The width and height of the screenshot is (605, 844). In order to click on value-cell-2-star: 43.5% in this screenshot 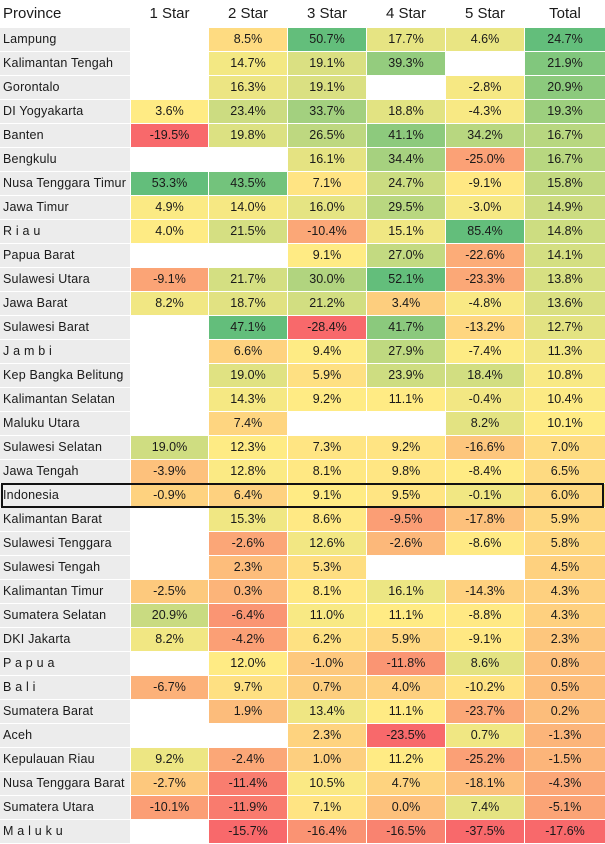, I will do `click(248, 183)`.